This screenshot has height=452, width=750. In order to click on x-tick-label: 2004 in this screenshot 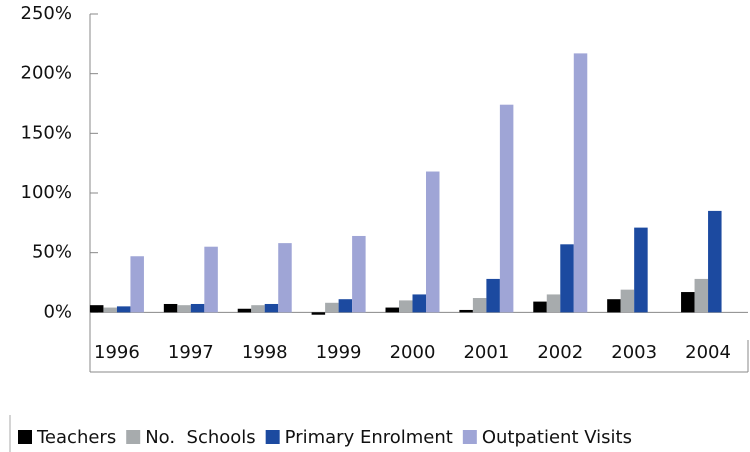, I will do `click(708, 352)`.